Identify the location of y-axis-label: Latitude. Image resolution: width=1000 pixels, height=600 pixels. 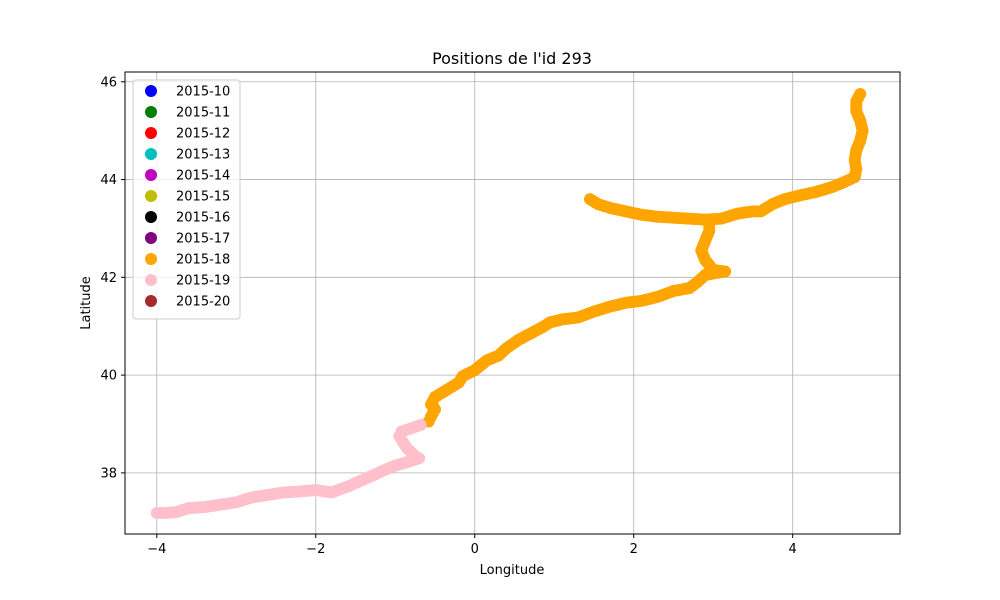
(86, 303).